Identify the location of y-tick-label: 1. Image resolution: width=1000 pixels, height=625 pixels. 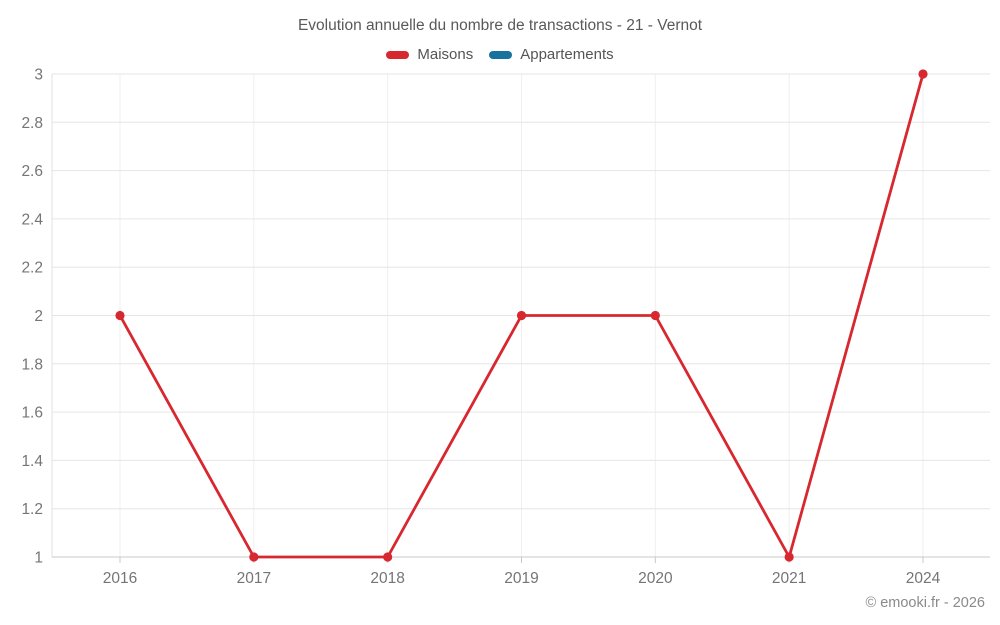
(38, 558).